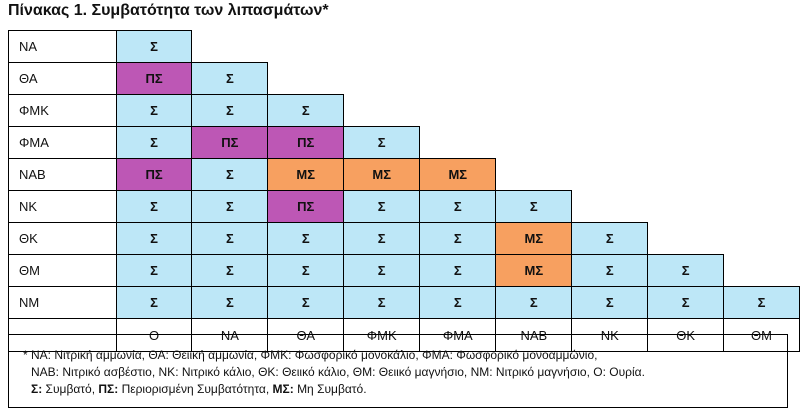  I want to click on table-row: ΝΜ Σ Σ Σ Σ Σ Σ Σ Σ Σ, so click(404, 302).